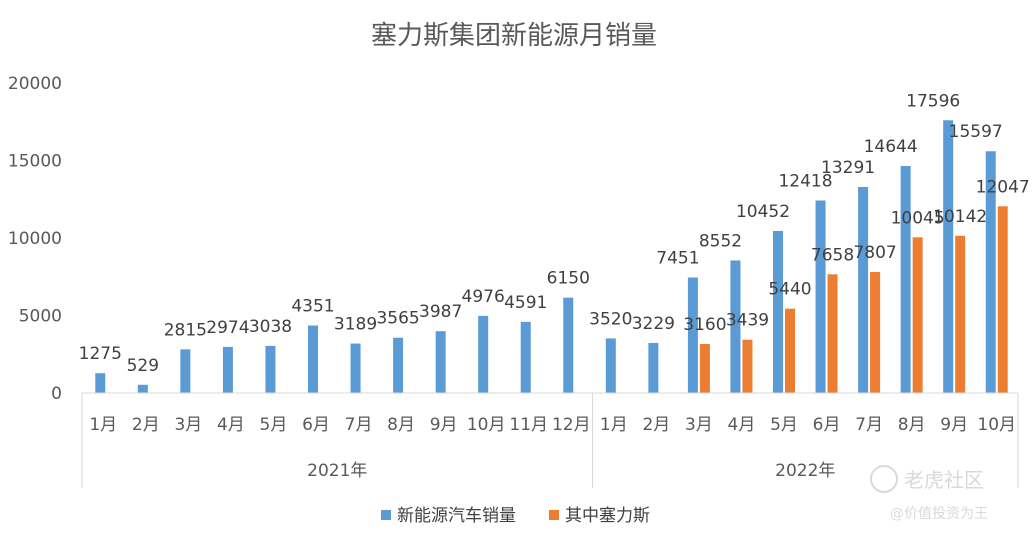 The height and width of the screenshot is (536, 1033). Describe the element at coordinates (944, 480) in the screenshot. I see `watermark-brand: 老虎社区` at that location.